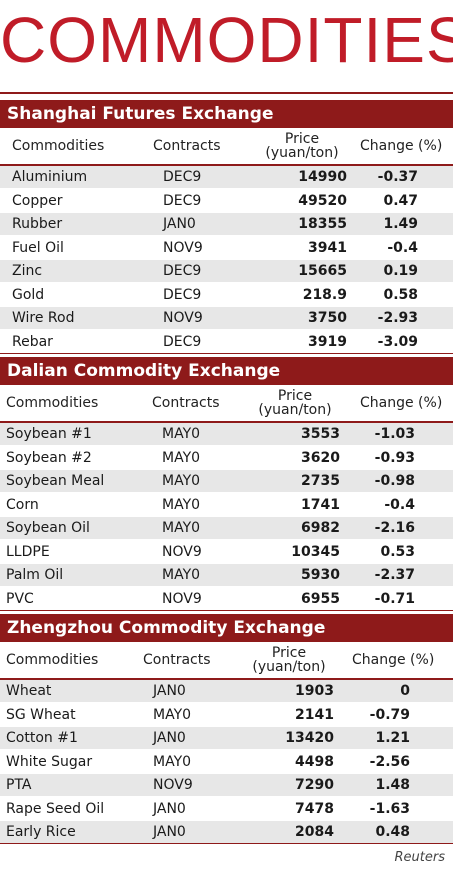 The image size is (453, 874). I want to click on table-row: Rape Seed Oil JAN0 7478 -1.63, so click(226, 809).